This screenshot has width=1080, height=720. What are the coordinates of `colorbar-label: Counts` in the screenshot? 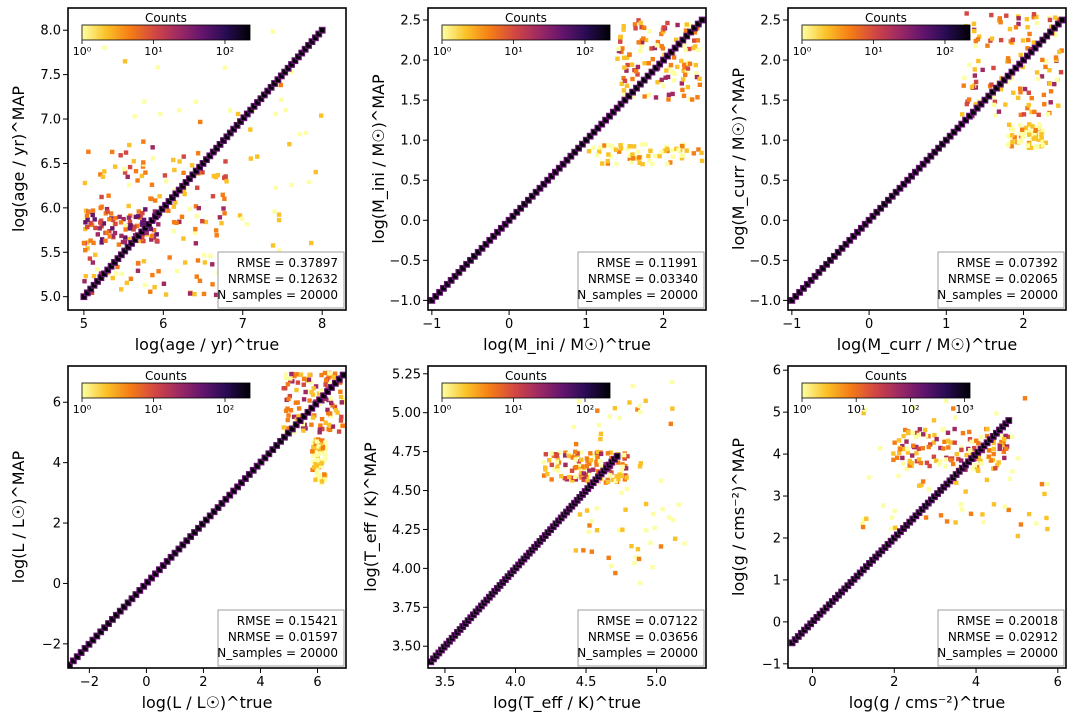 It's located at (886, 376).